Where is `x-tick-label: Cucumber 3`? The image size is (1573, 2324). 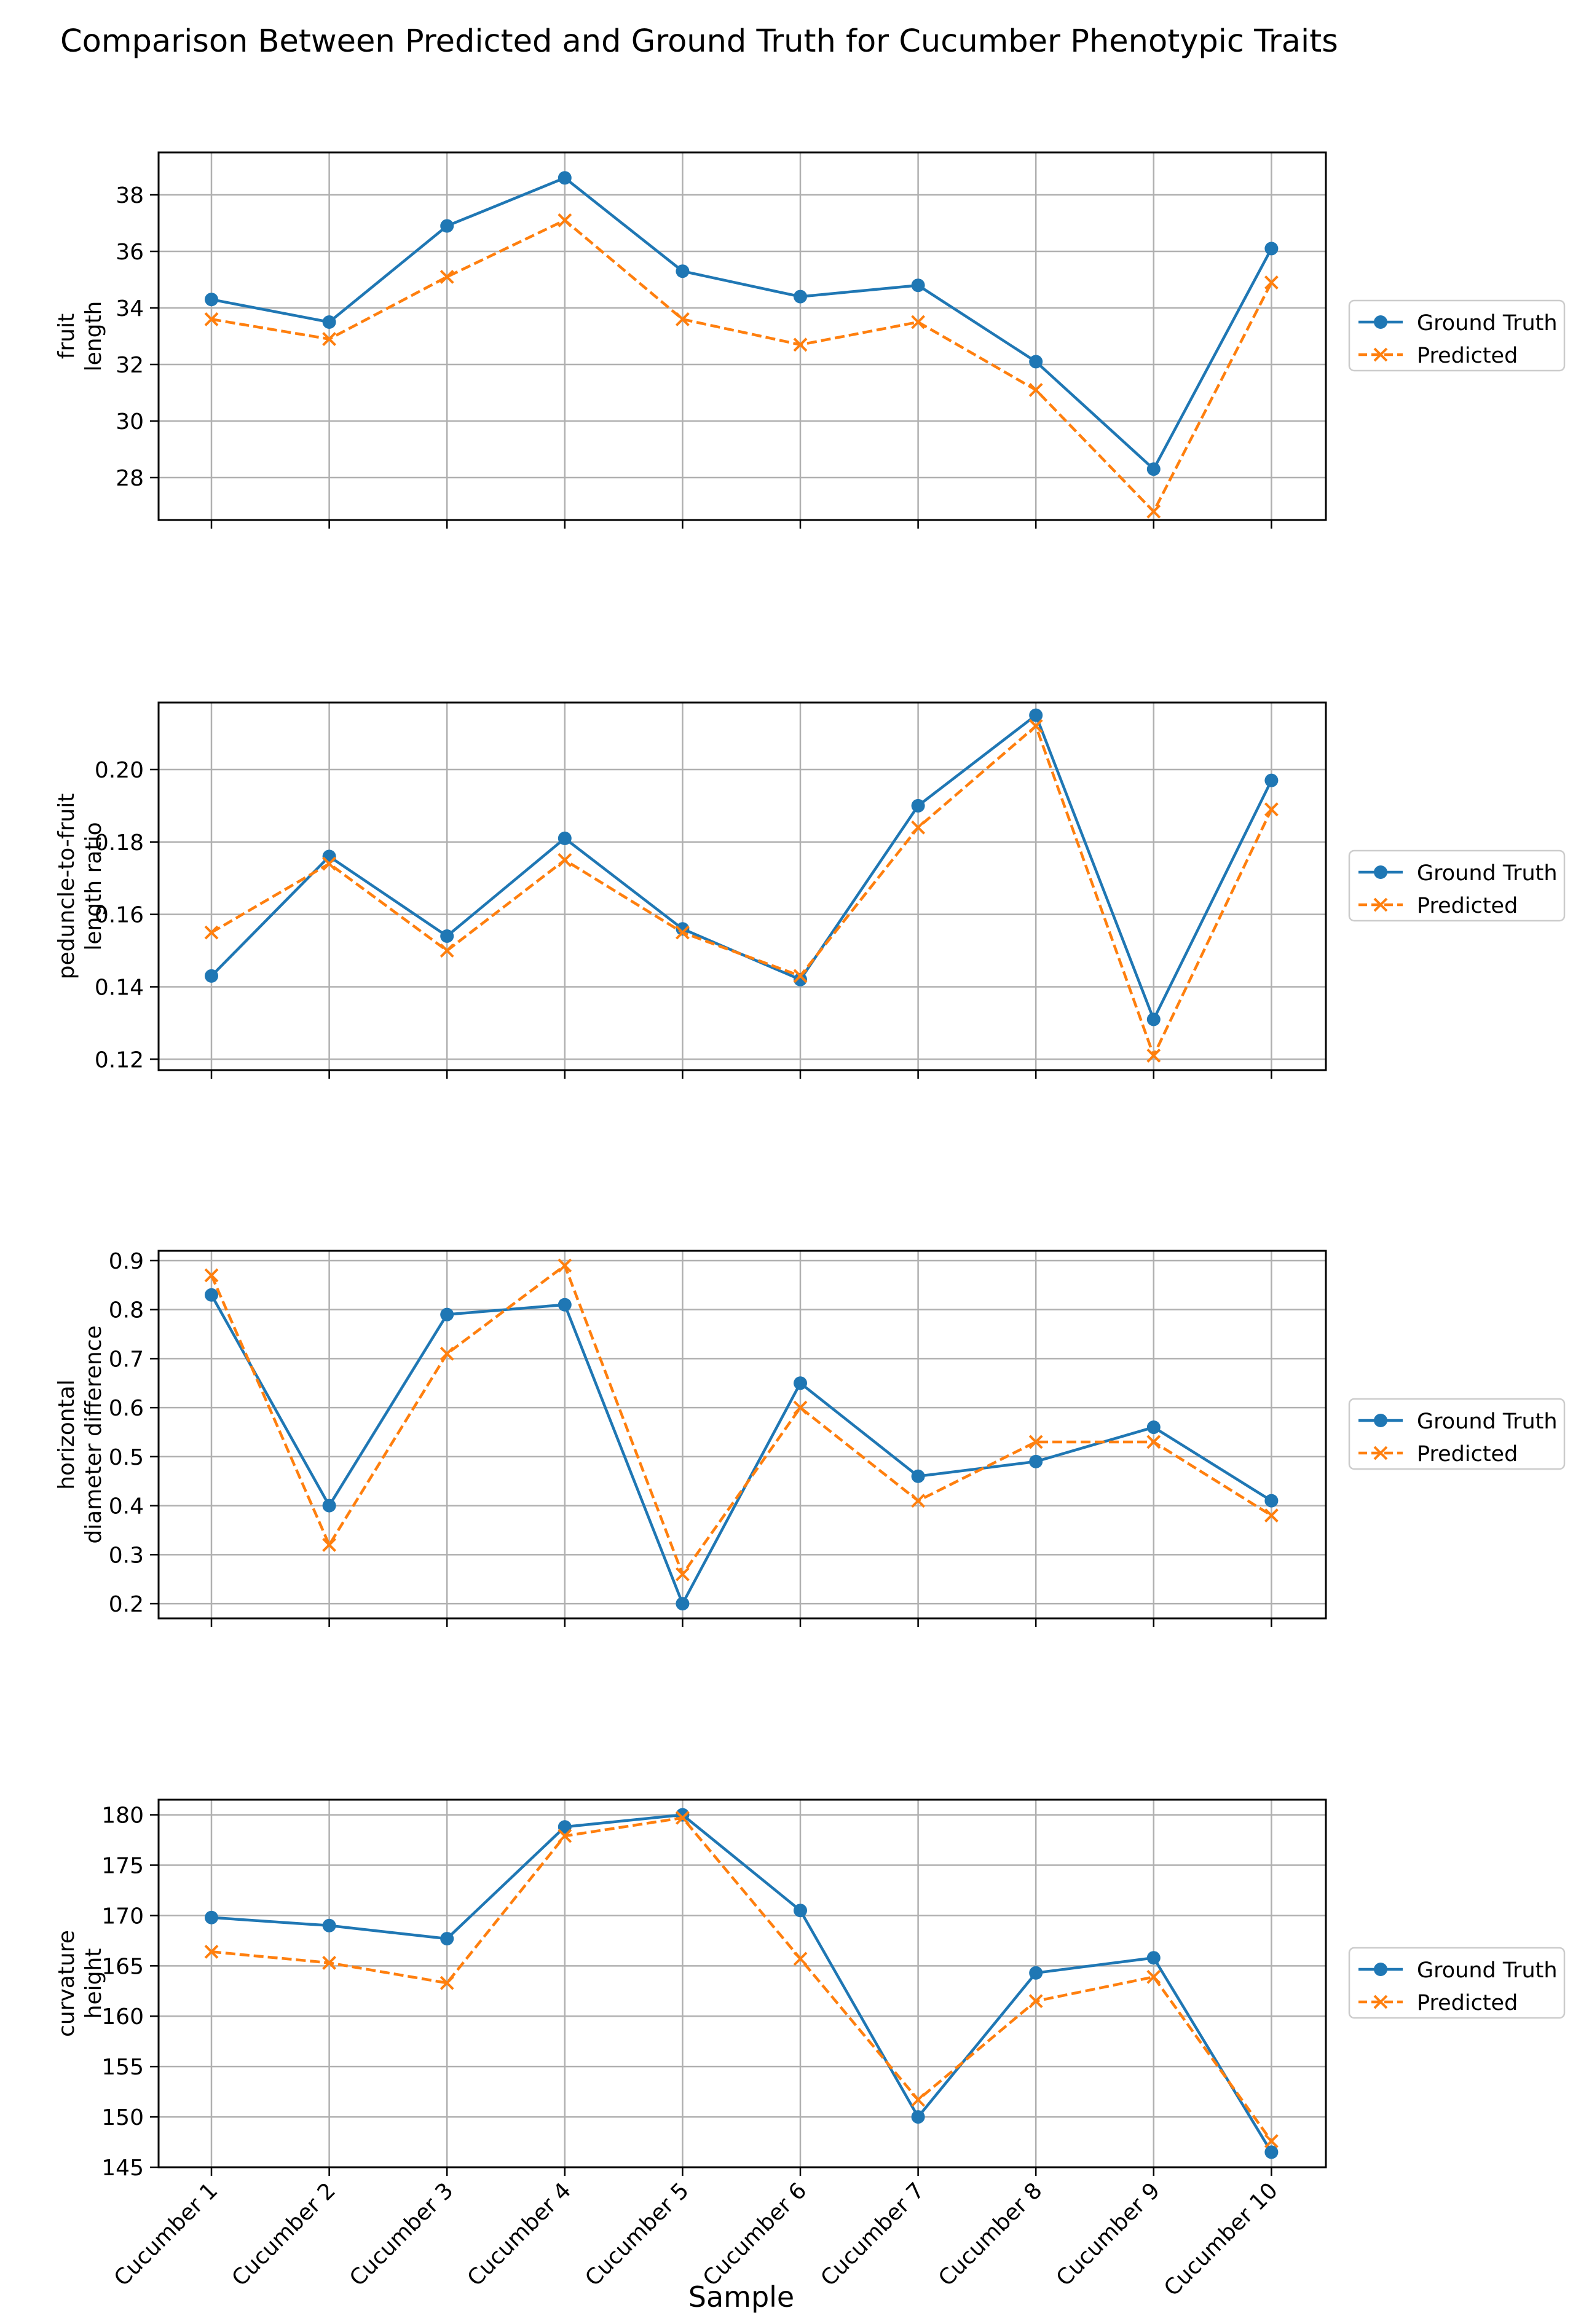
x-tick-label: Cucumber 3 is located at coordinates (401, 2234).